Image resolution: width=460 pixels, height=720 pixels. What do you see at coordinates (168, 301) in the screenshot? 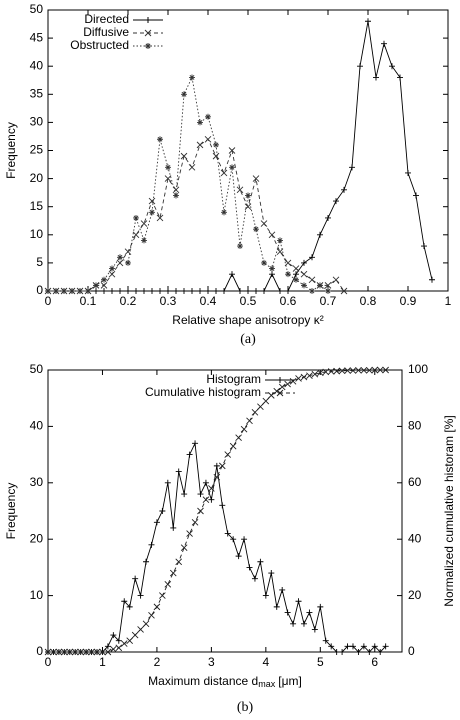
I see `x-tick-label: 0.3` at bounding box center [168, 301].